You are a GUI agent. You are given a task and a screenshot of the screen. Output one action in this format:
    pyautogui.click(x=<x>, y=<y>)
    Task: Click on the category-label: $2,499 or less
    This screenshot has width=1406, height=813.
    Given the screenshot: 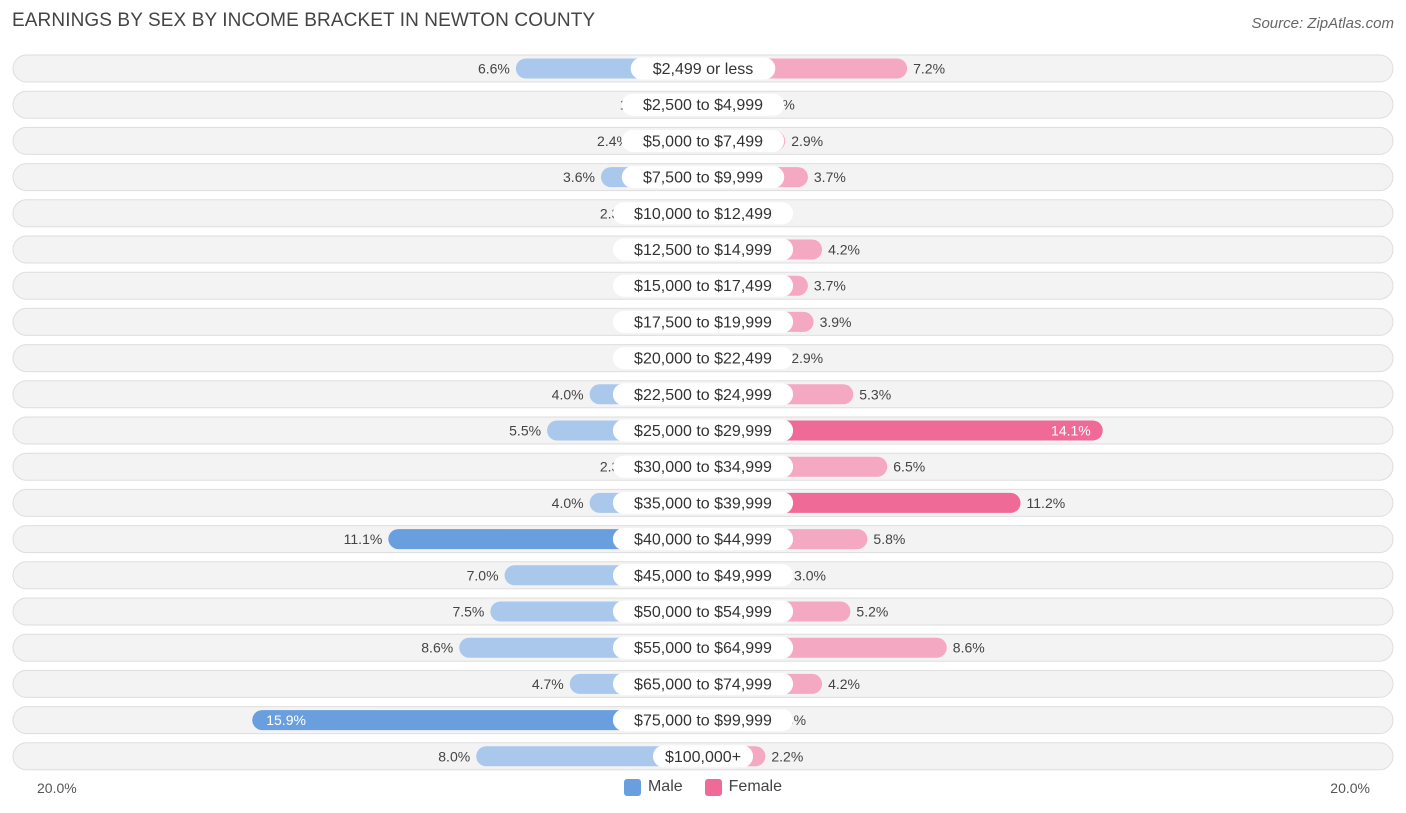 What is the action you would take?
    pyautogui.click(x=703, y=69)
    